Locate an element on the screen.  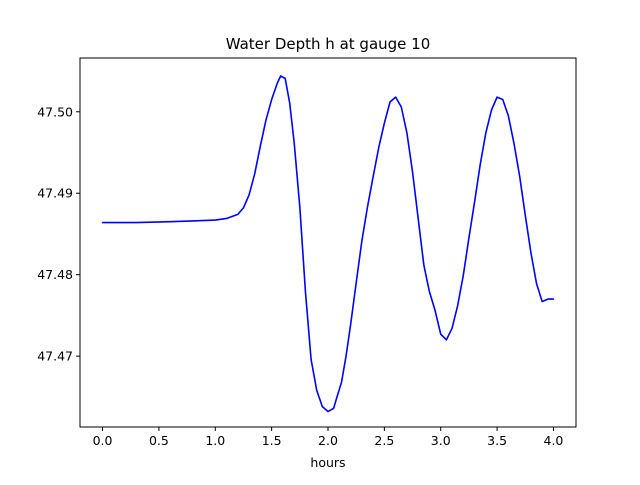
x-tick-label: 0.5 is located at coordinates (159, 440).